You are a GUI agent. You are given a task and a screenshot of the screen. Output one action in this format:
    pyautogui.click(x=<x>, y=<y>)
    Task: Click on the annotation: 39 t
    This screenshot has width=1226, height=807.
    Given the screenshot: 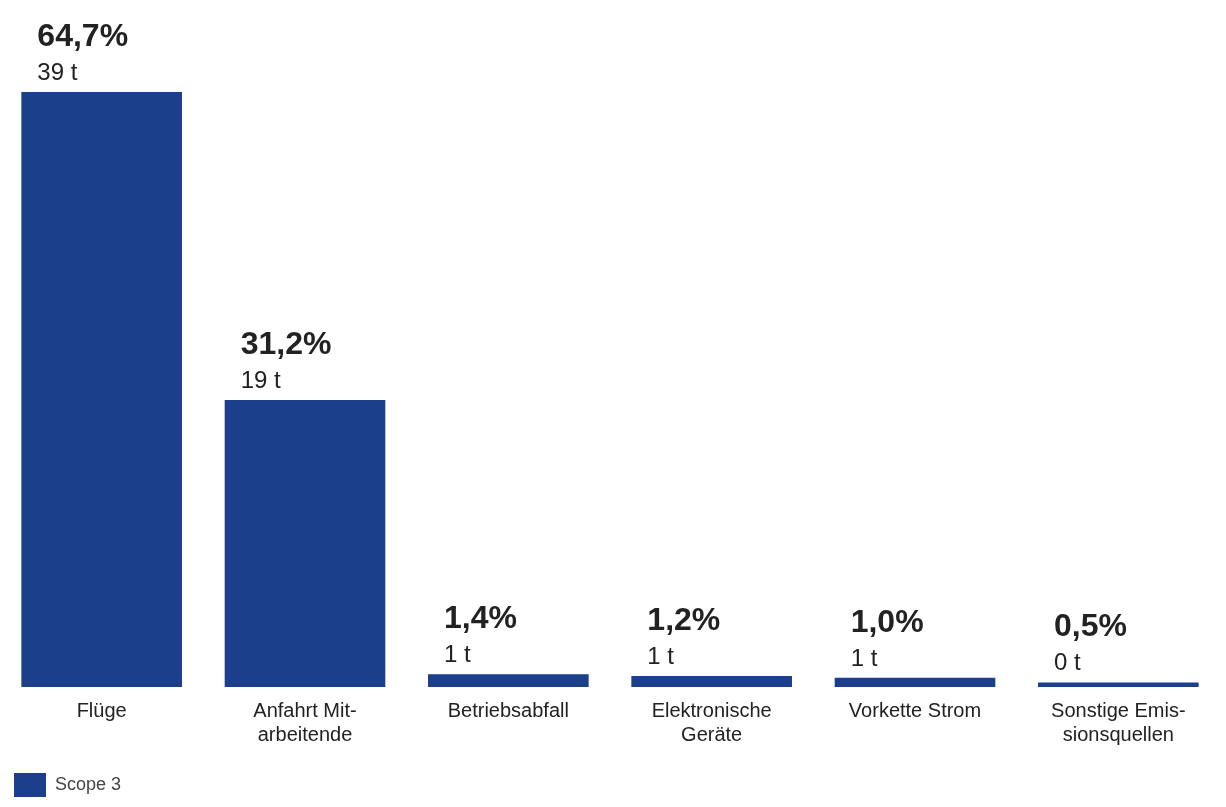 What is the action you would take?
    pyautogui.click(x=57, y=71)
    